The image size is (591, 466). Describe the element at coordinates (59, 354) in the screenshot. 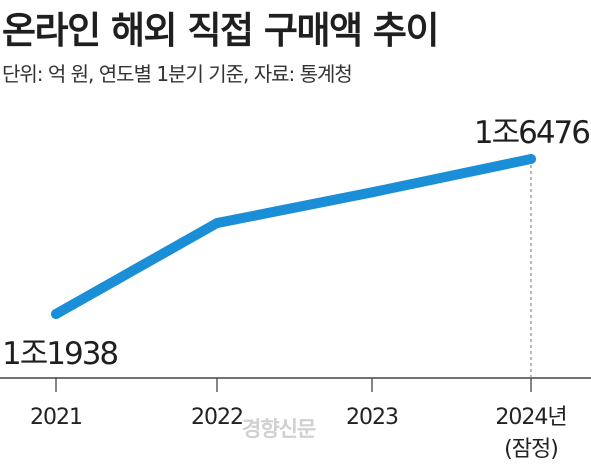

I see `data-label: 1조1938` at that location.